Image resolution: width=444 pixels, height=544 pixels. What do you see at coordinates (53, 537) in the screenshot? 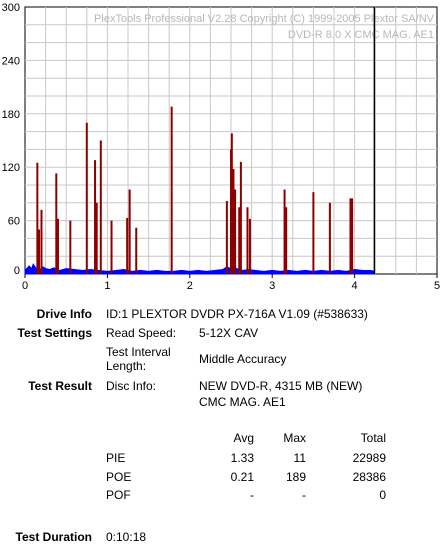
I see `test-duration-label: Test Duration` at bounding box center [53, 537].